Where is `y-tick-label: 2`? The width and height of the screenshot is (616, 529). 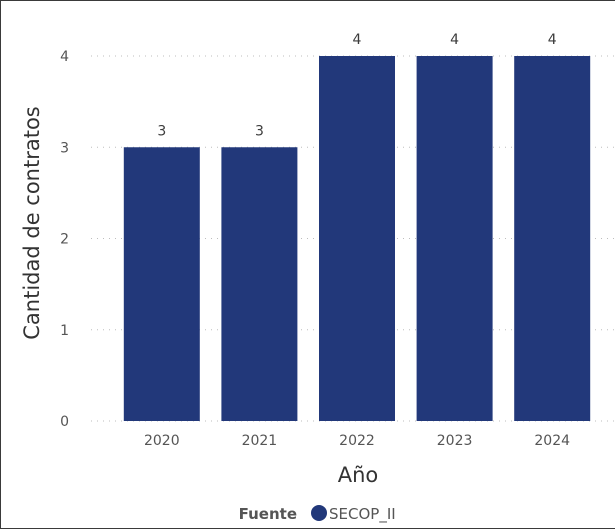 y-tick-label: 2 is located at coordinates (64, 240).